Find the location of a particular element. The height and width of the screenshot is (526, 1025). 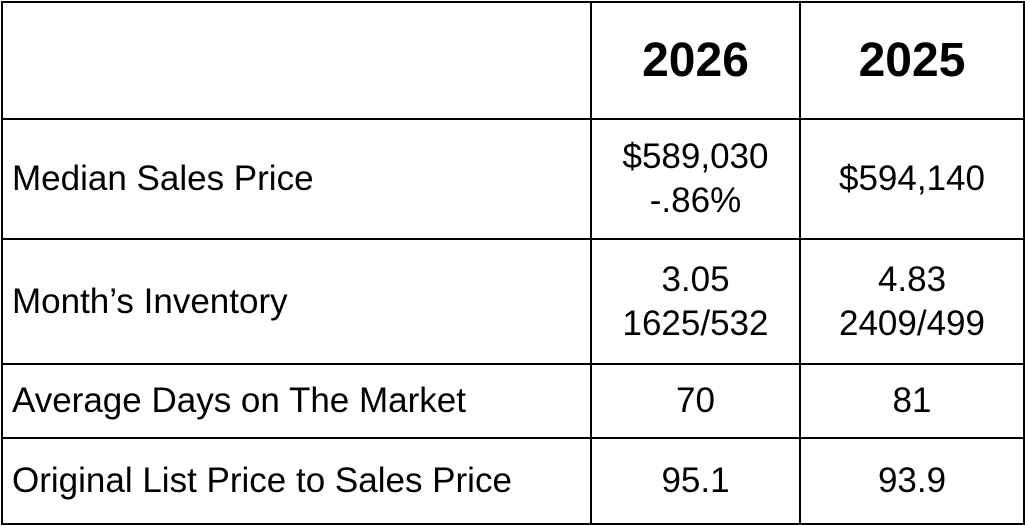

value-cell: 4.83 2409/499 is located at coordinates (912, 301).